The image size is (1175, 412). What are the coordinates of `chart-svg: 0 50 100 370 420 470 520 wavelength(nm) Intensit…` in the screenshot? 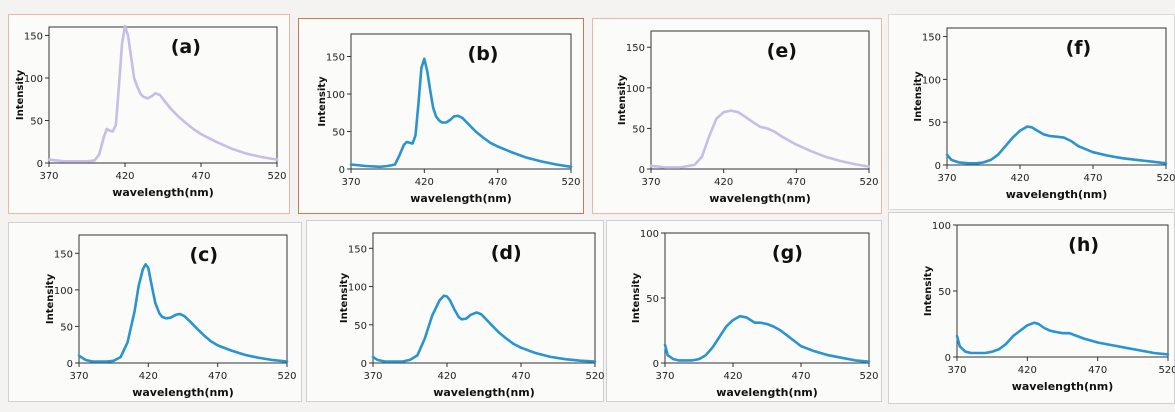 It's located at (755, 314).